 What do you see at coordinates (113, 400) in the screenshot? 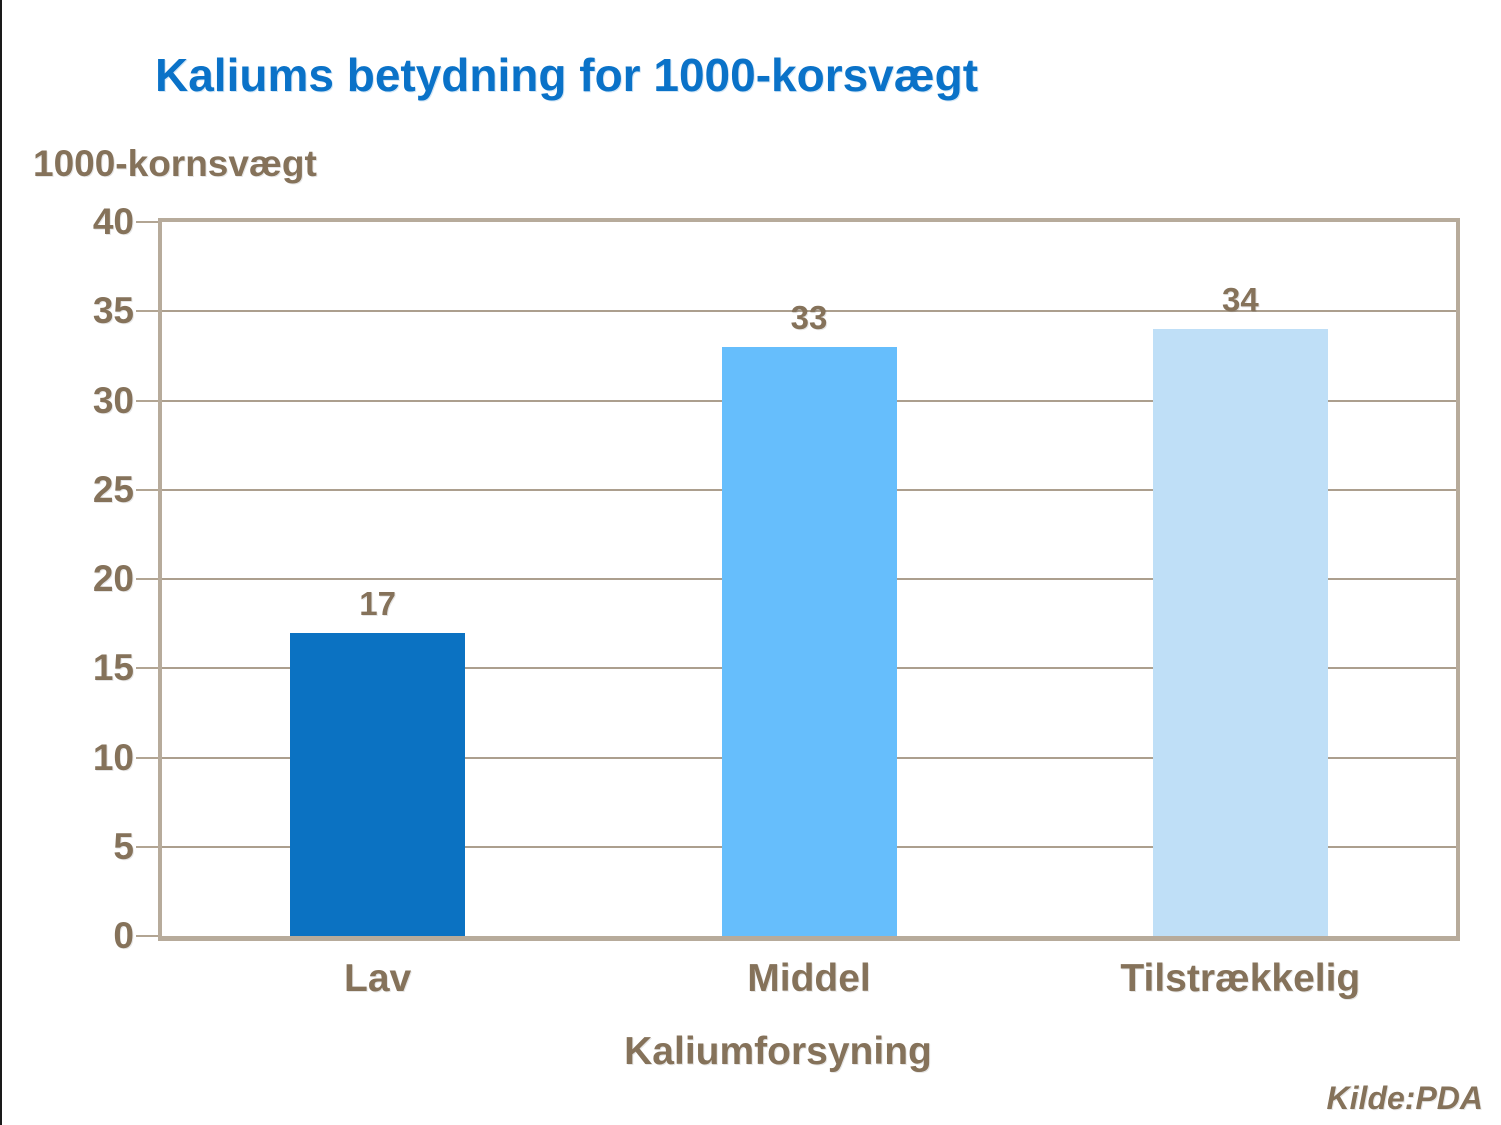
I see `y-tick-label-30: 30` at bounding box center [113, 400].